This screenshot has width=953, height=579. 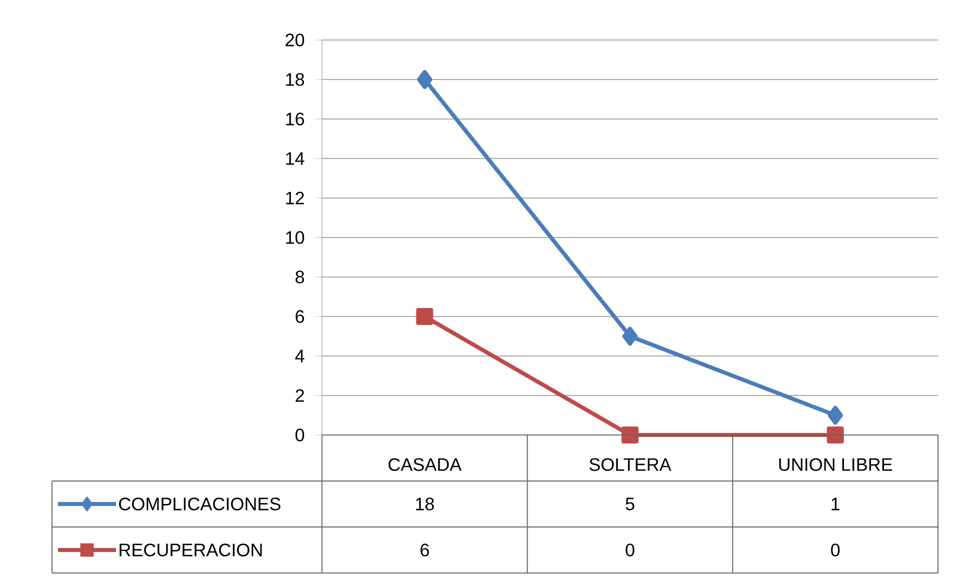 I want to click on data-label: 5, so click(x=630, y=504).